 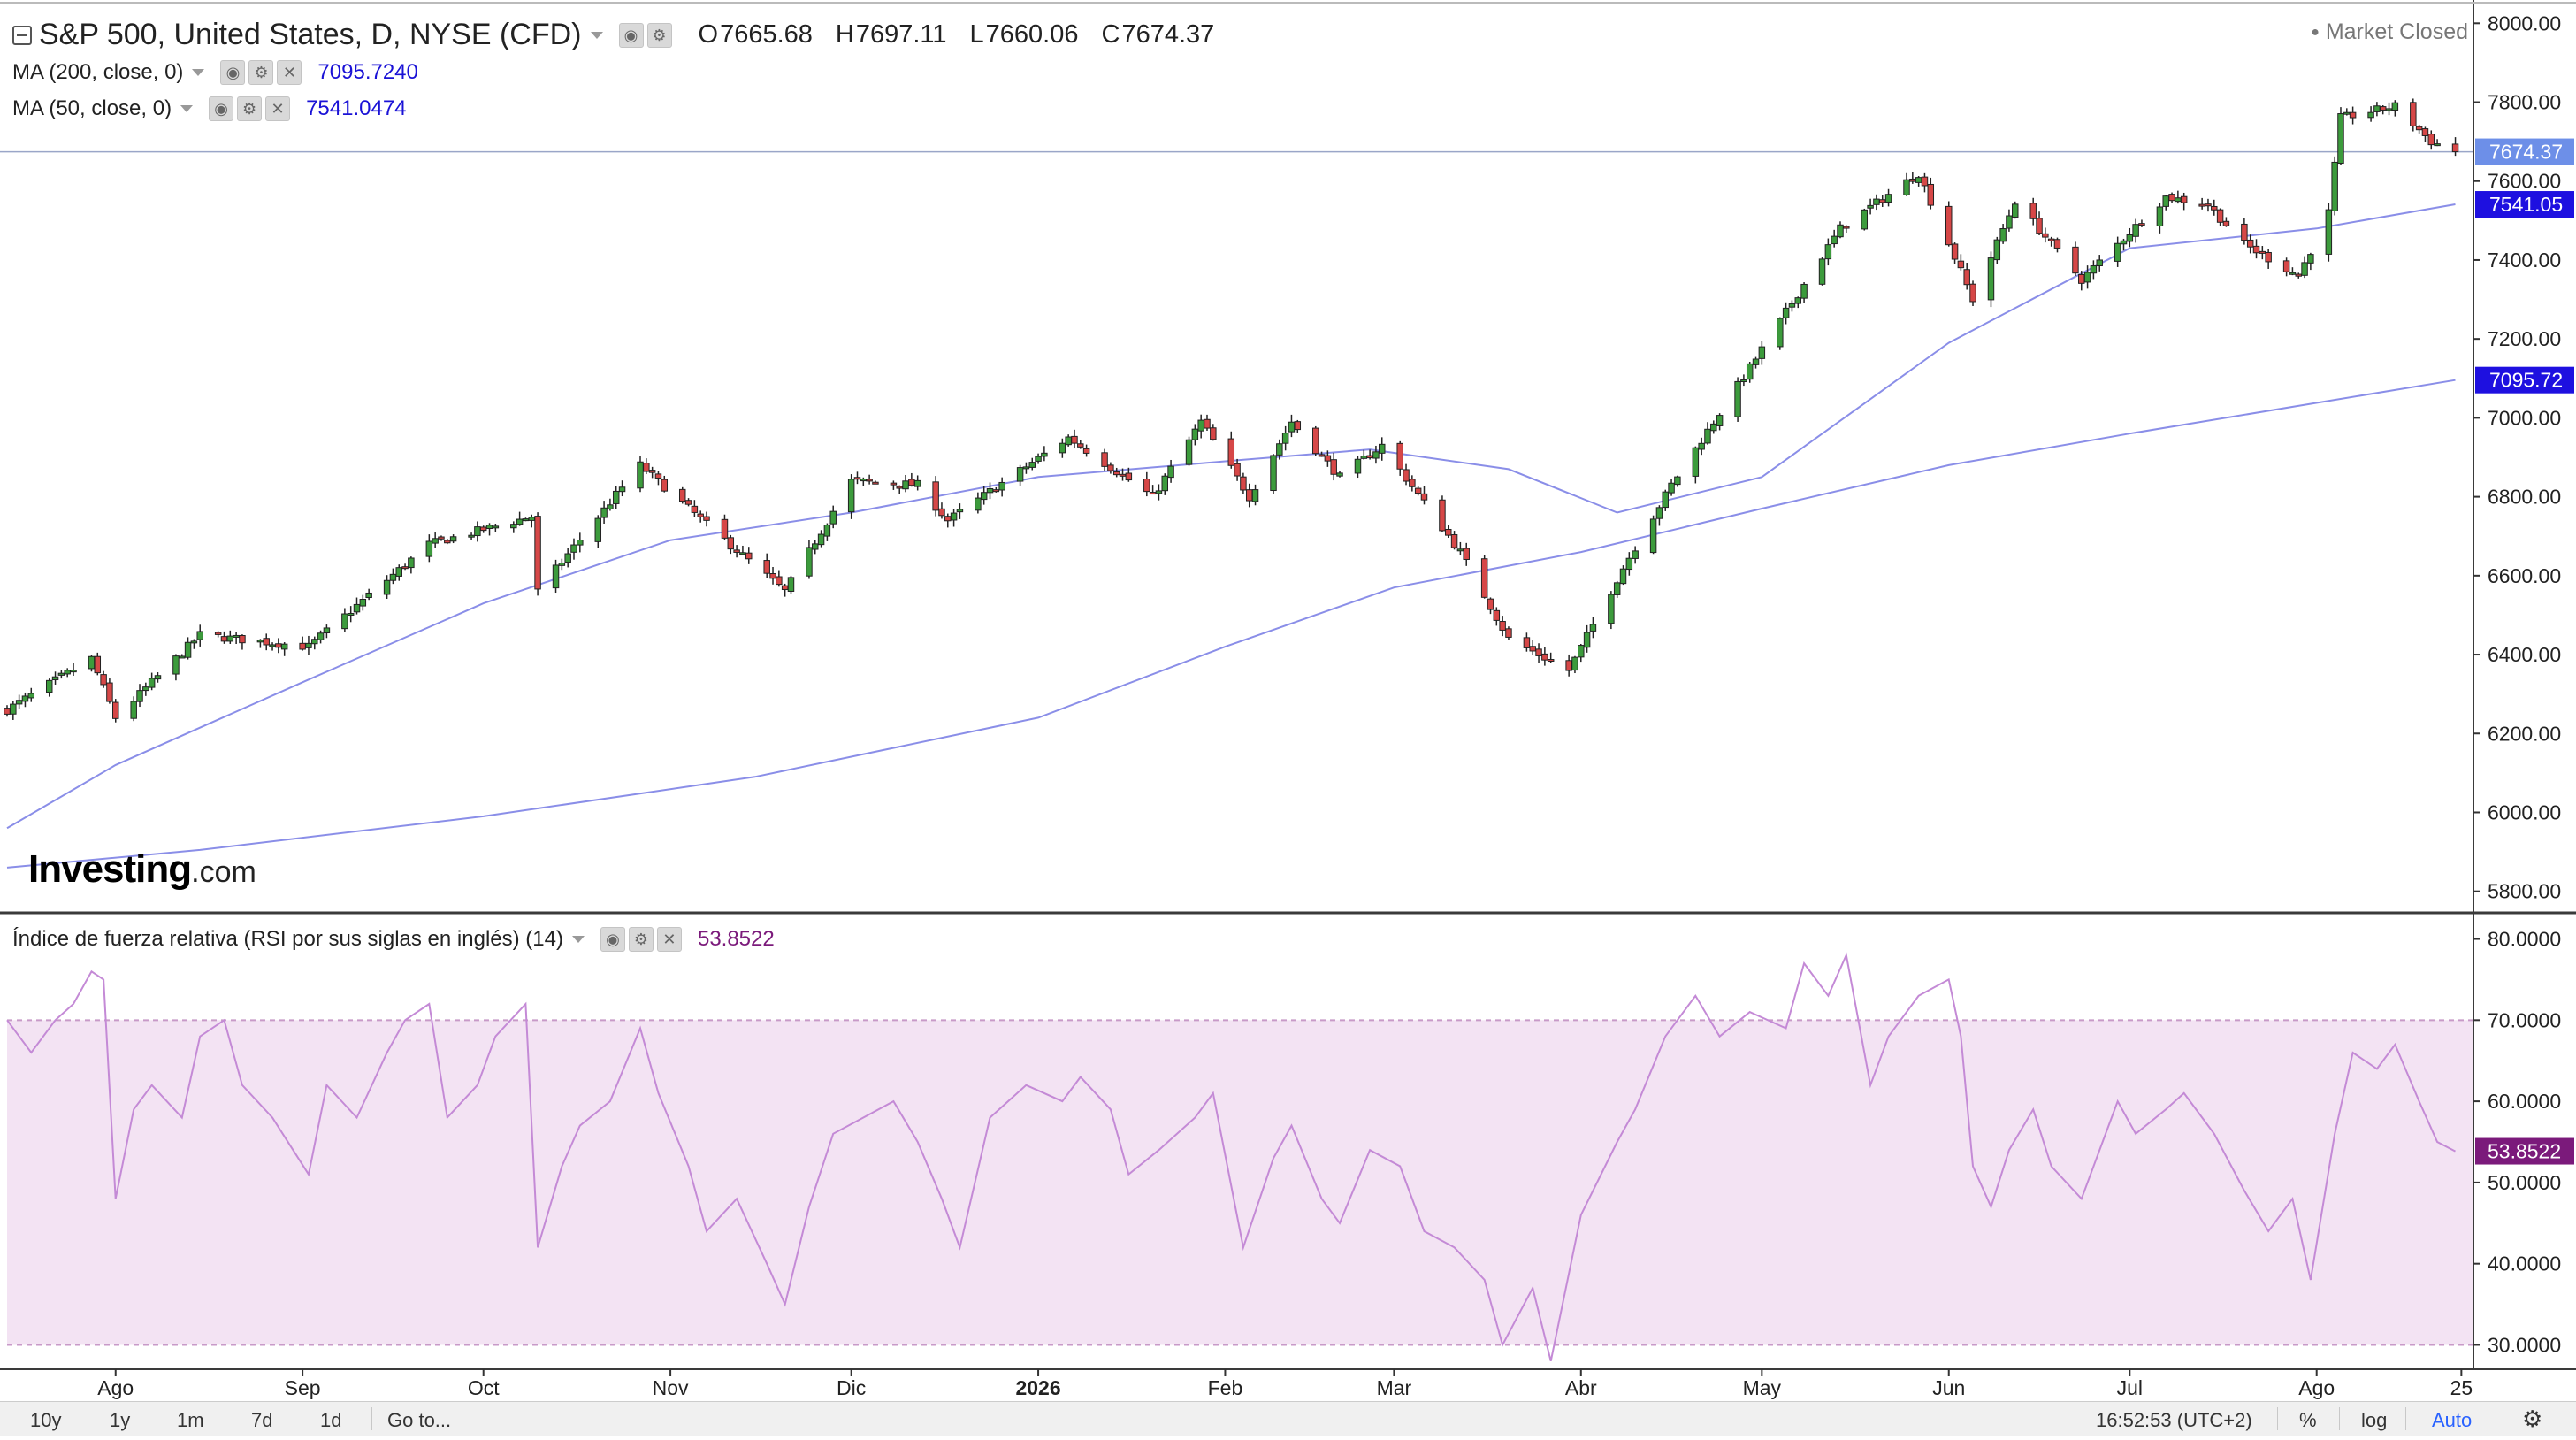 I want to click on percent-toggle: %, so click(x=2308, y=1420).